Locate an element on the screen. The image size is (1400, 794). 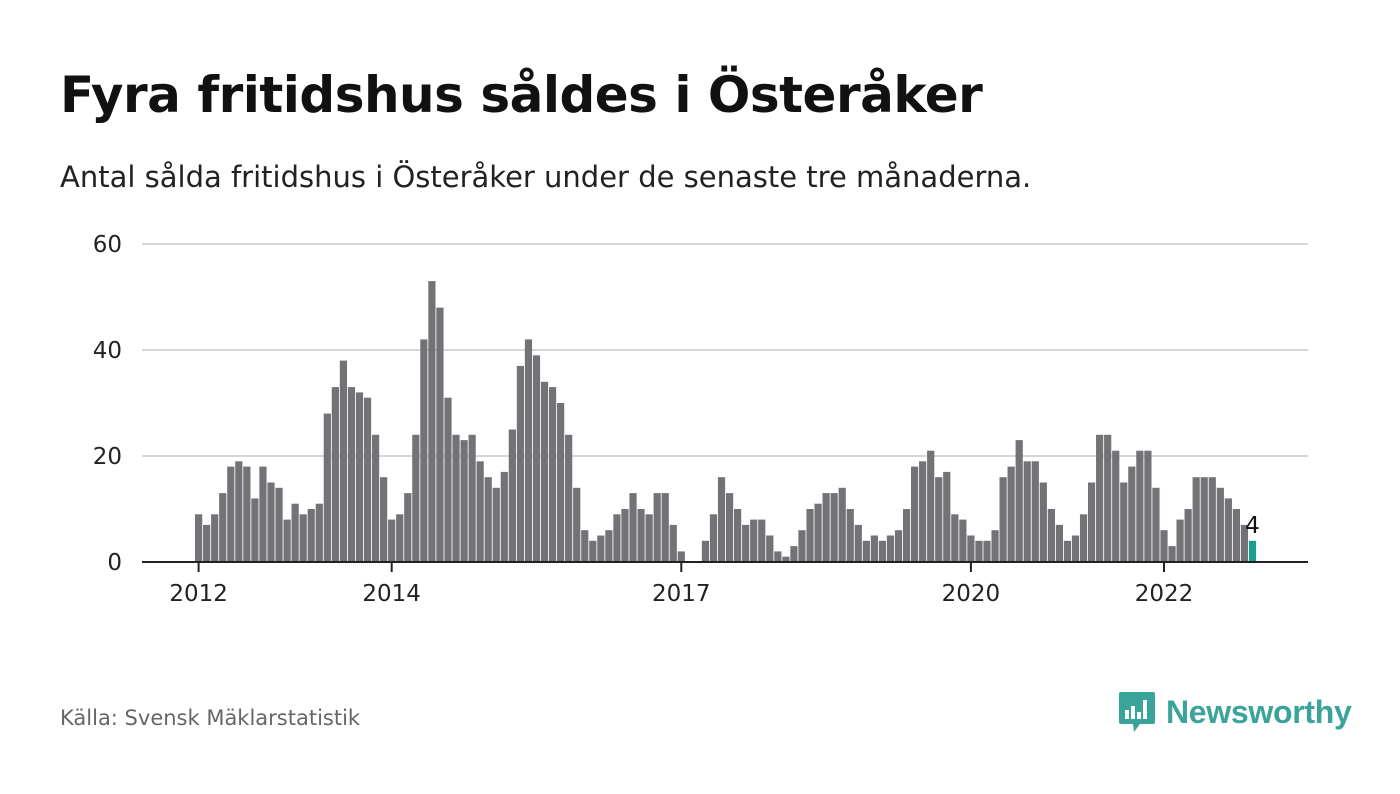
brand-logo: Newsworthy is located at coordinates (1235, 712).